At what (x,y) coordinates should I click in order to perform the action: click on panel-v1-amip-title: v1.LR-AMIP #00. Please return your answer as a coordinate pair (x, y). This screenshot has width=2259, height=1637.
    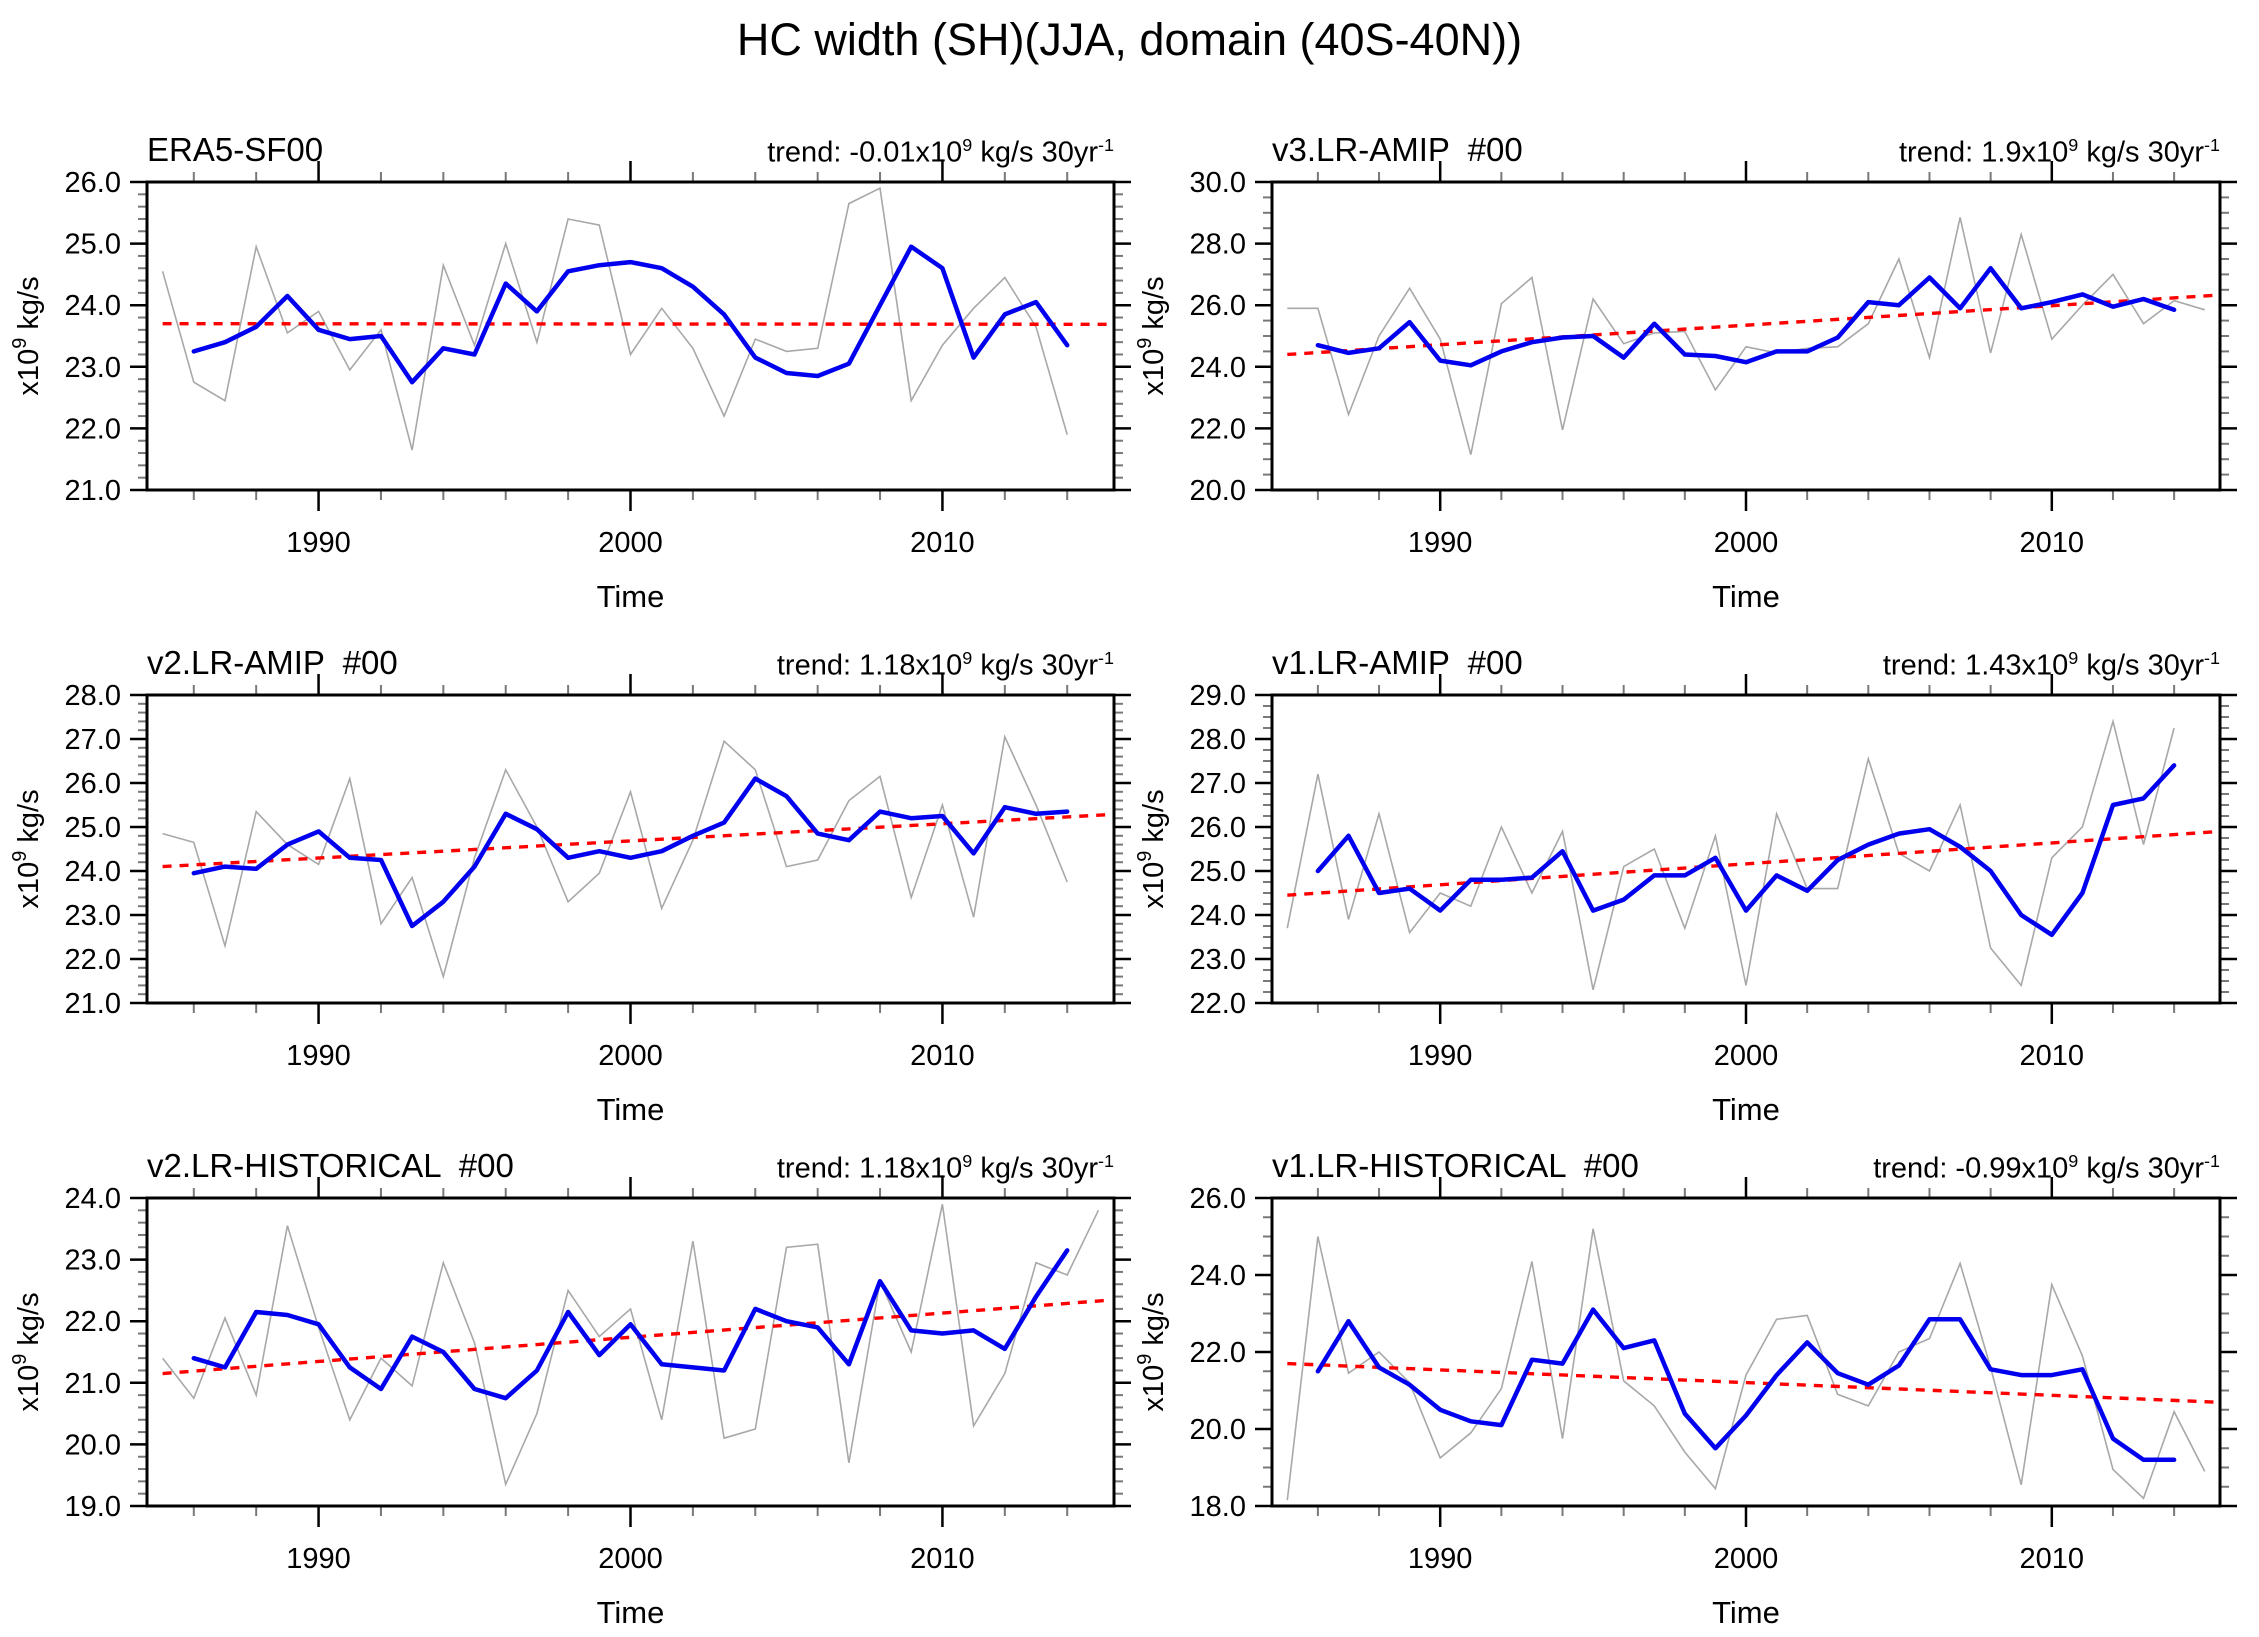
    Looking at the image, I should click on (1397, 662).